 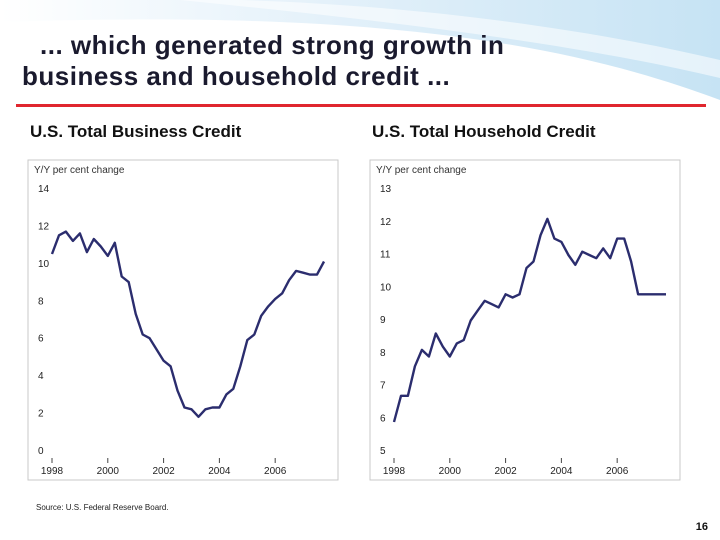 I want to click on household-x-tick-label: 2002, so click(x=505, y=471).